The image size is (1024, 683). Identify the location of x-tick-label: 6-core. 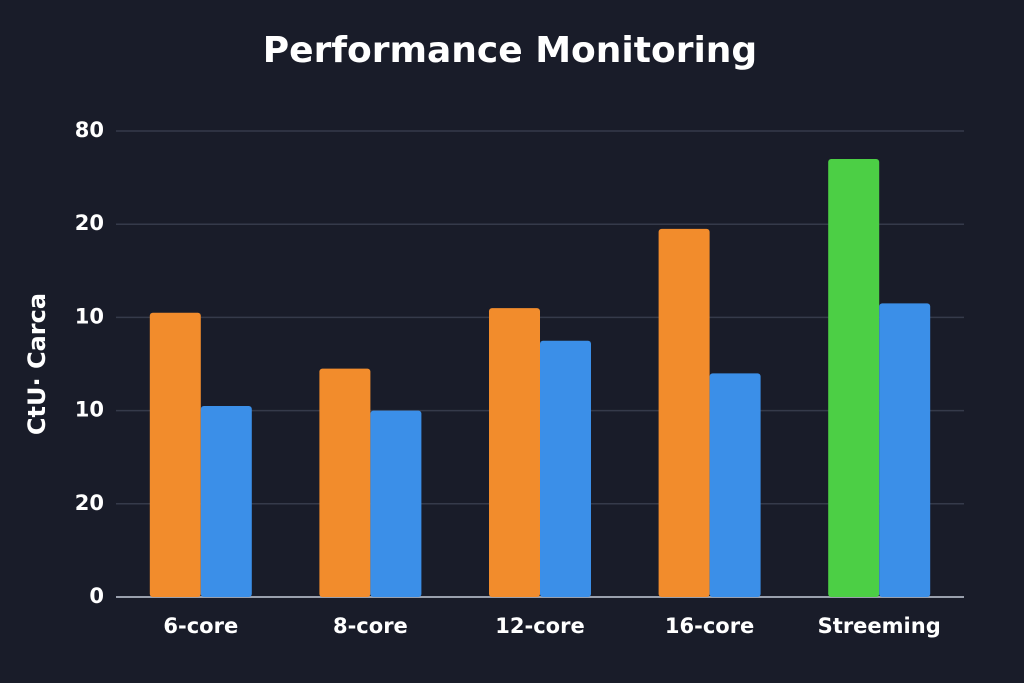
(200, 626).